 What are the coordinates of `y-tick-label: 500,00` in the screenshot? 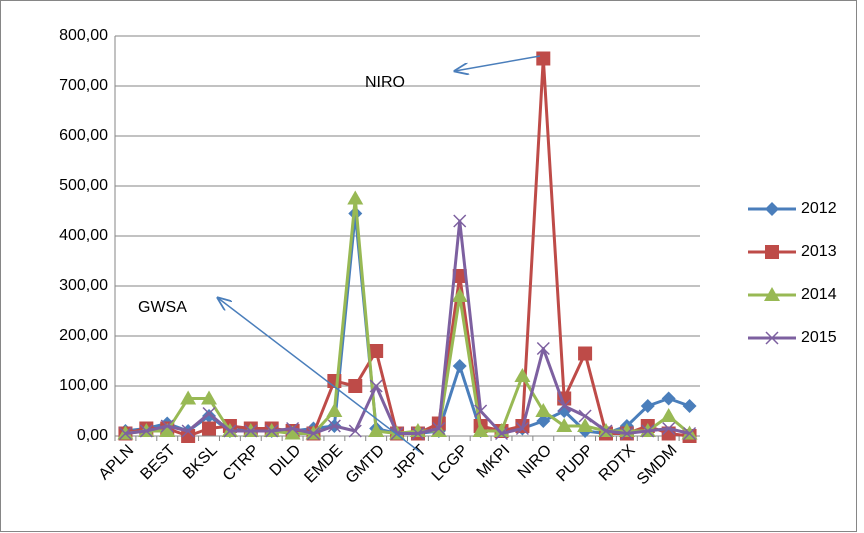 It's located at (83, 185).